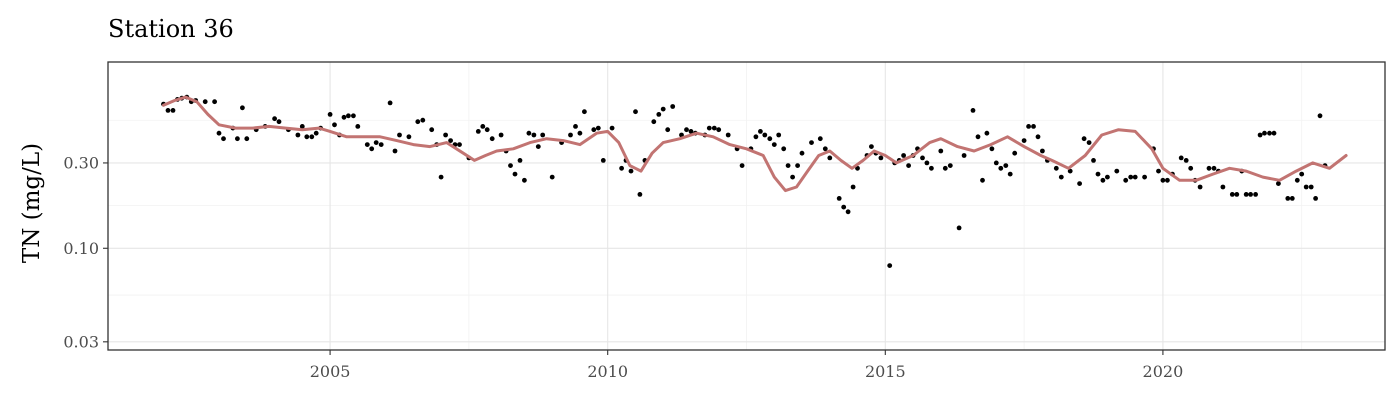 The width and height of the screenshot is (1400, 400). I want to click on y-tick-label: 0.30, so click(81, 162).